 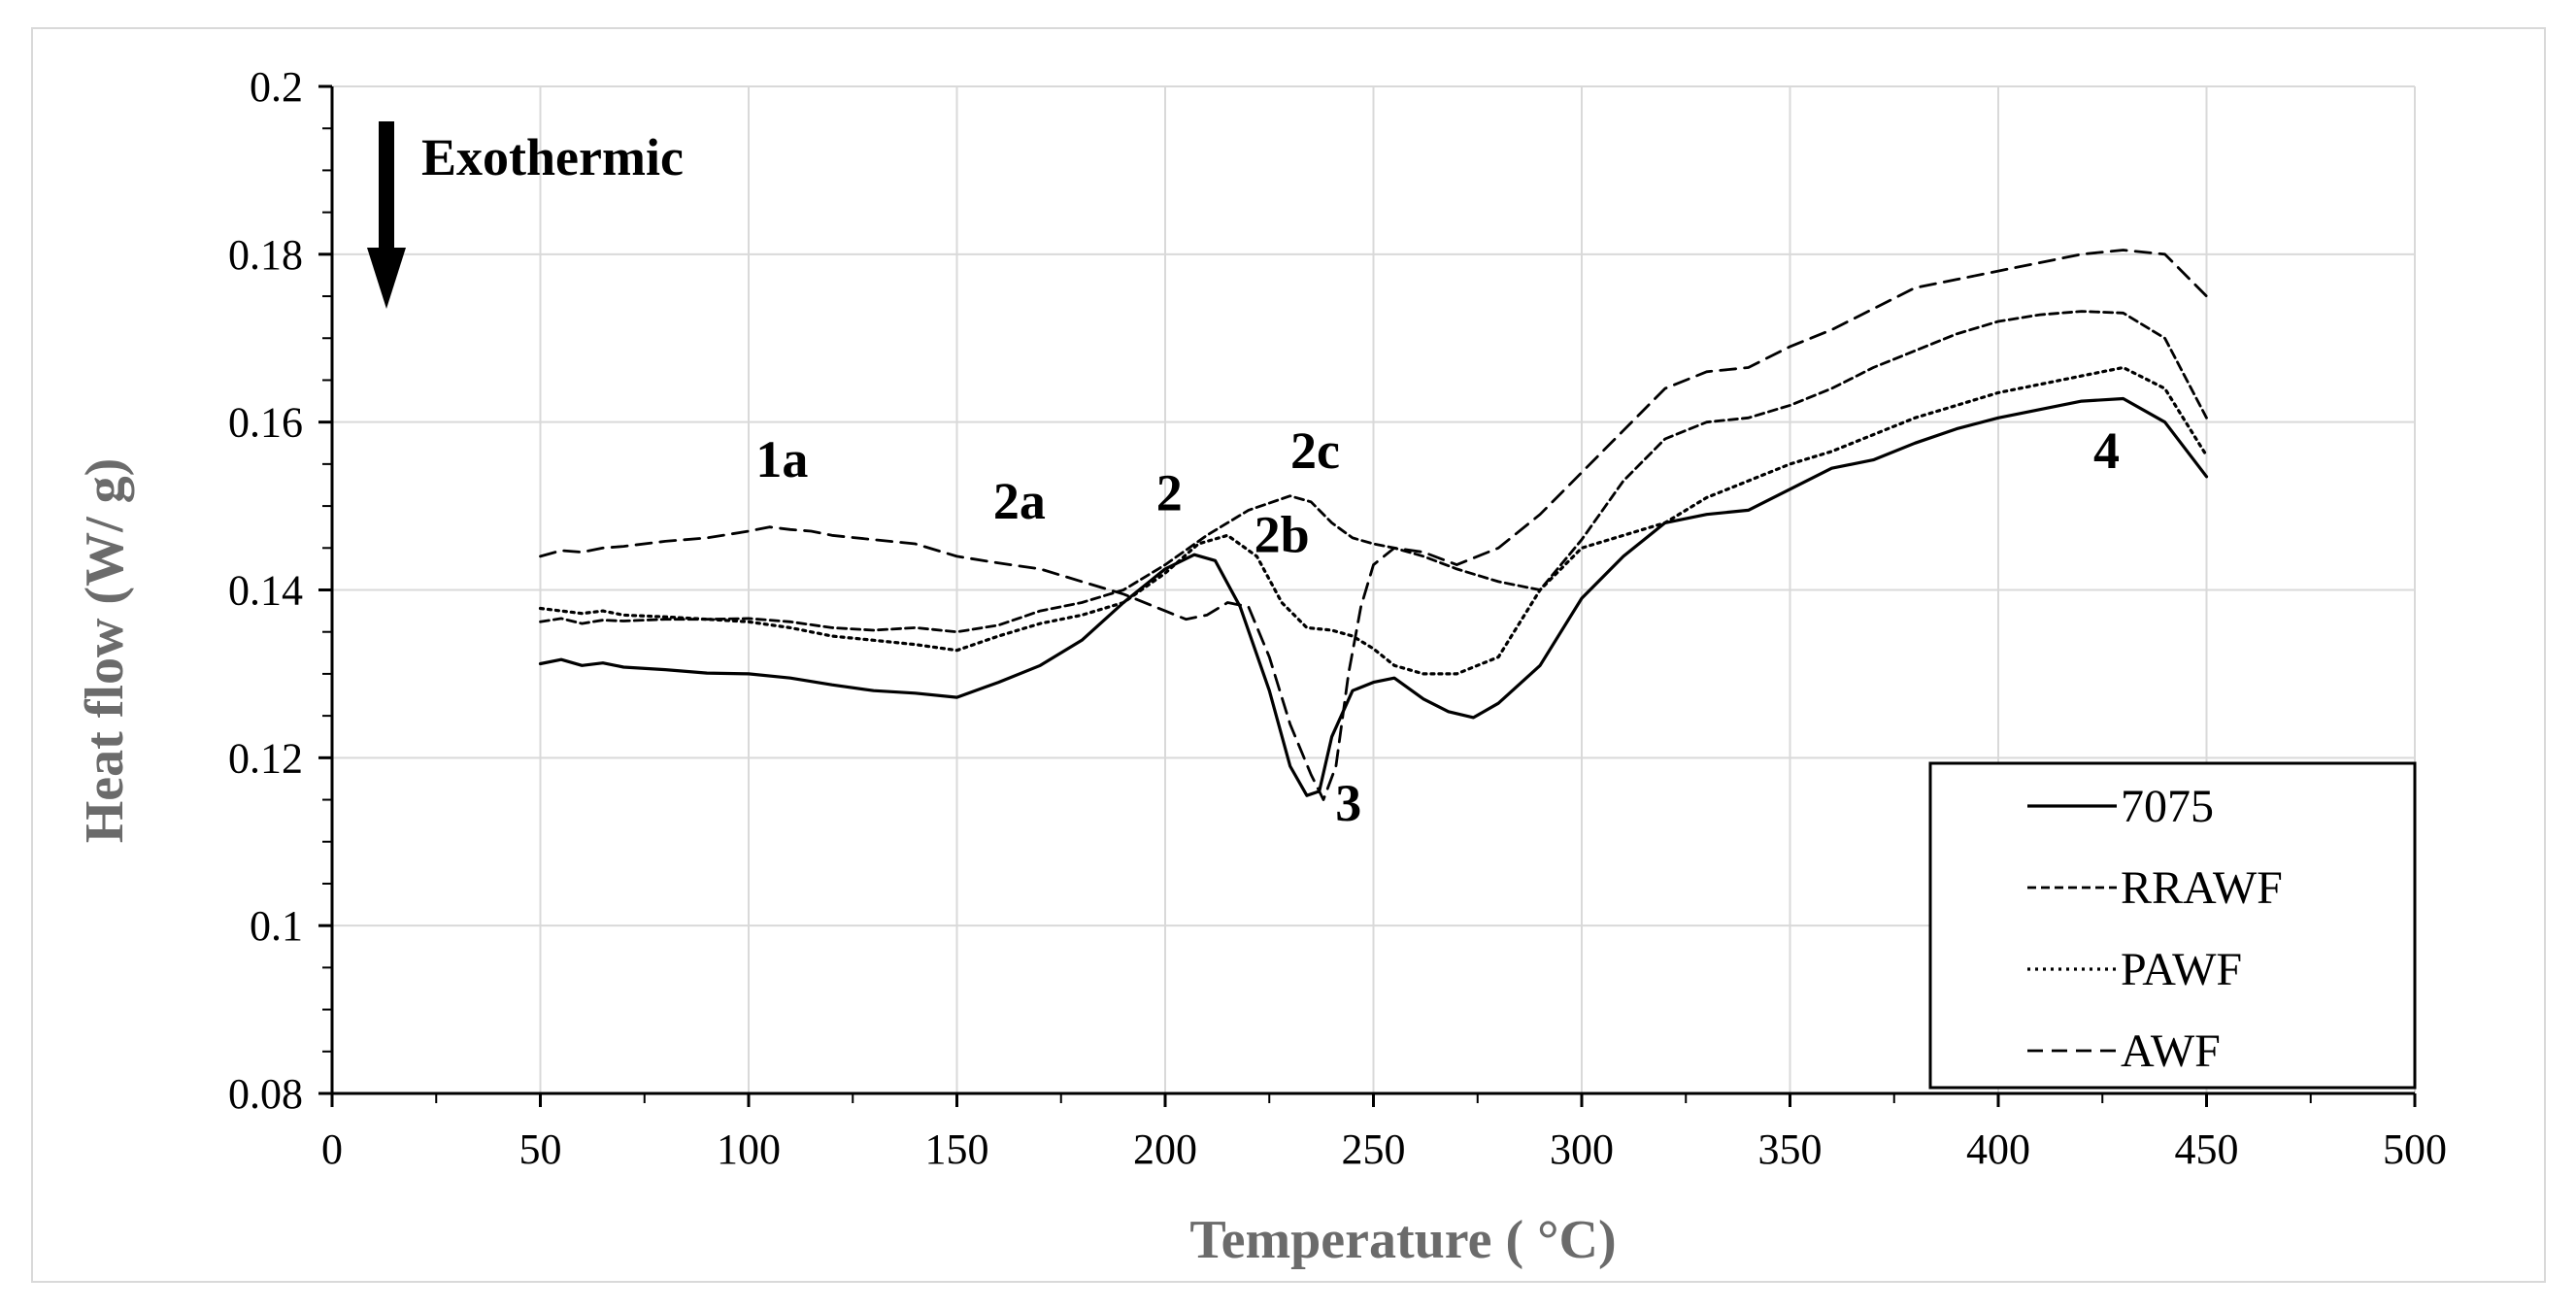 I want to click on legend-label-awf: AWF, so click(x=2171, y=1051).